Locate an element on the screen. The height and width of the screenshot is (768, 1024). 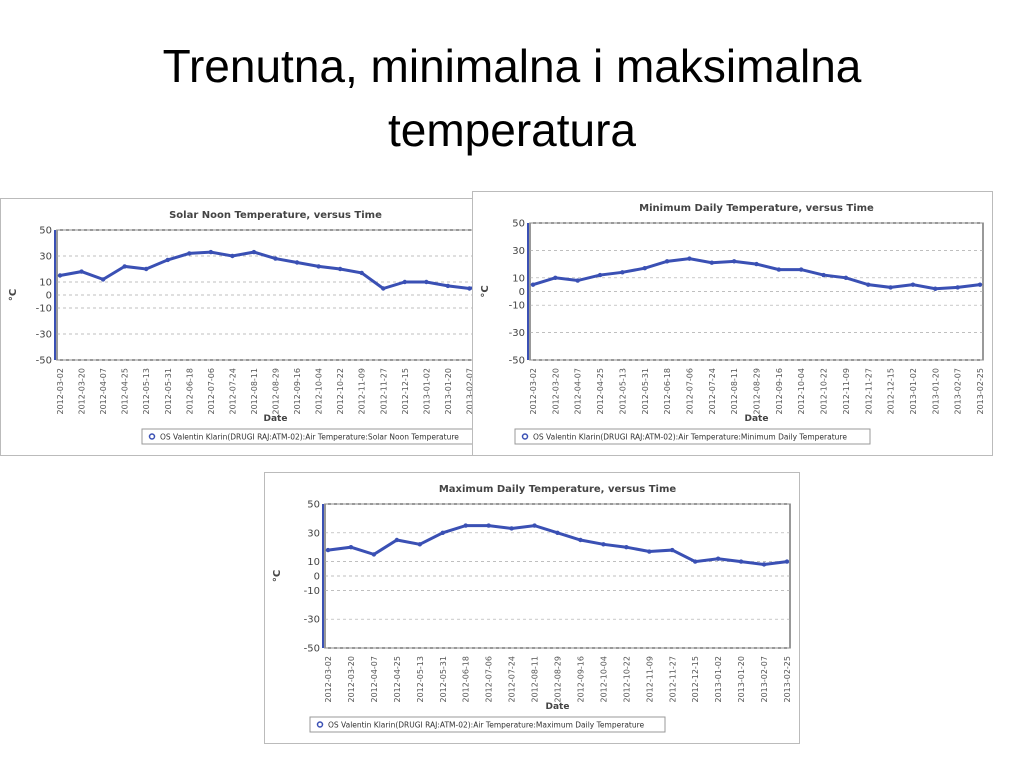
plot-area is located at coordinates (557, 576).